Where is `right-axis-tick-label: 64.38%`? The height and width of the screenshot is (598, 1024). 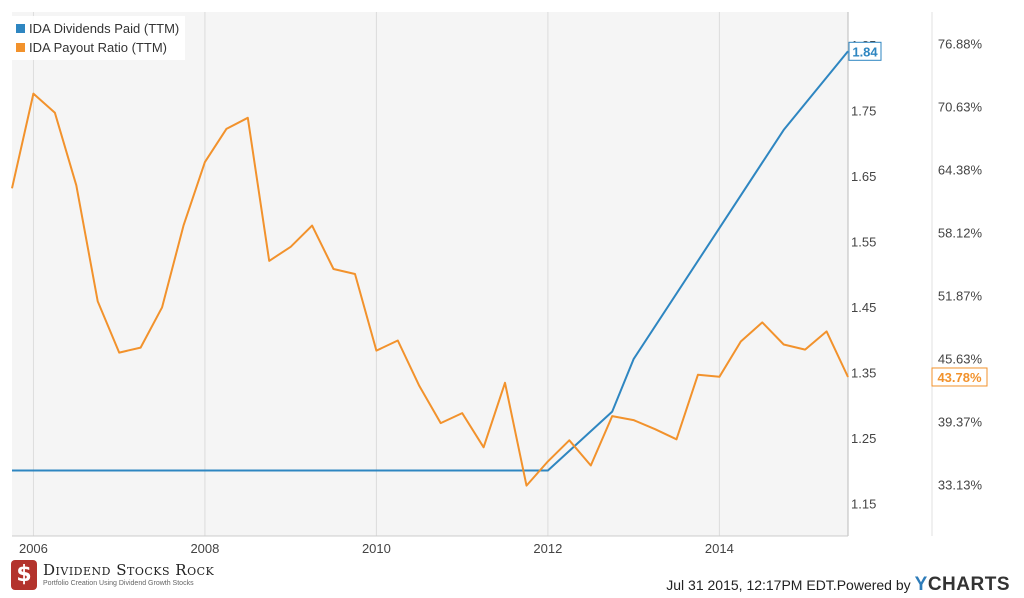 right-axis-tick-label: 64.38% is located at coordinates (960, 169).